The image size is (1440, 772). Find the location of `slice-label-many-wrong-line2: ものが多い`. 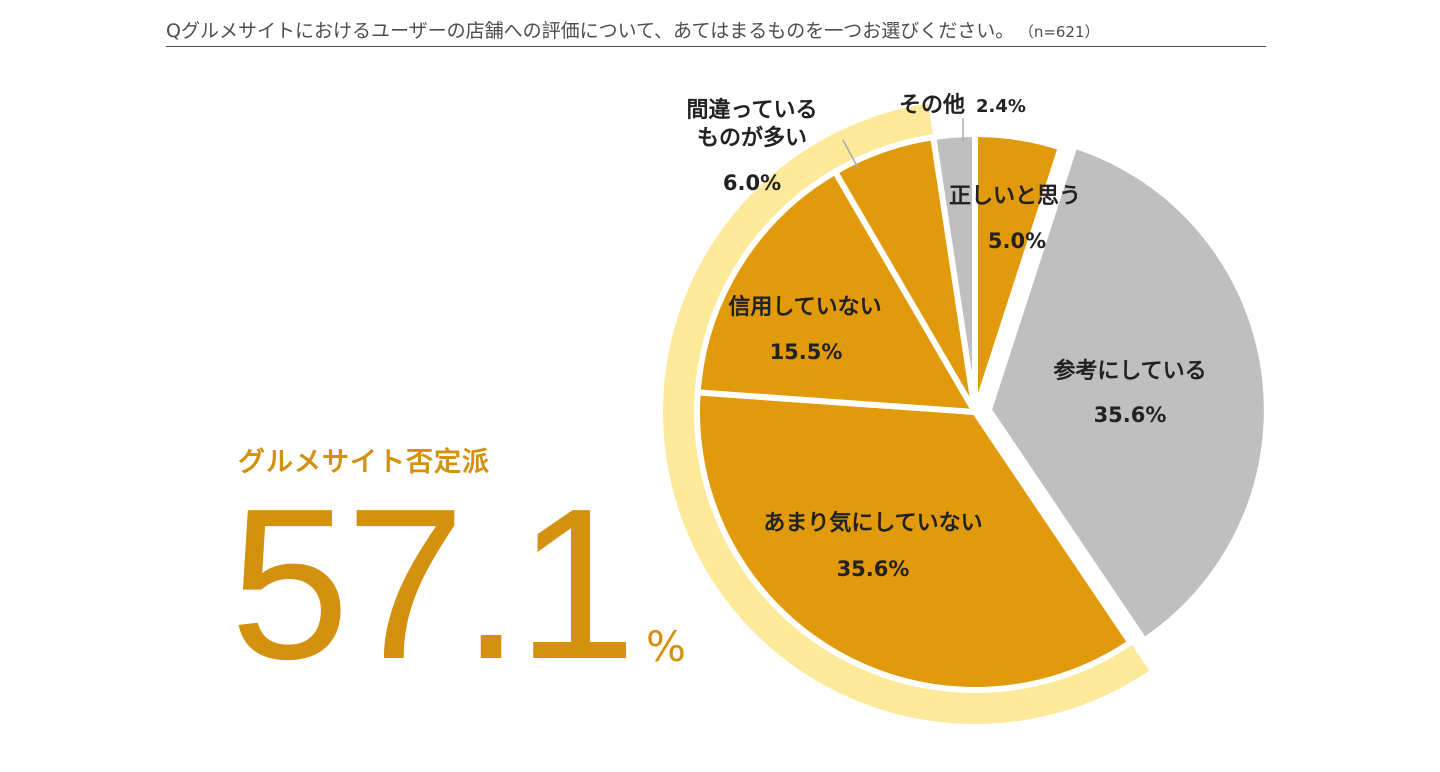

slice-label-many-wrong-line2: ものが多い is located at coordinates (752, 138).